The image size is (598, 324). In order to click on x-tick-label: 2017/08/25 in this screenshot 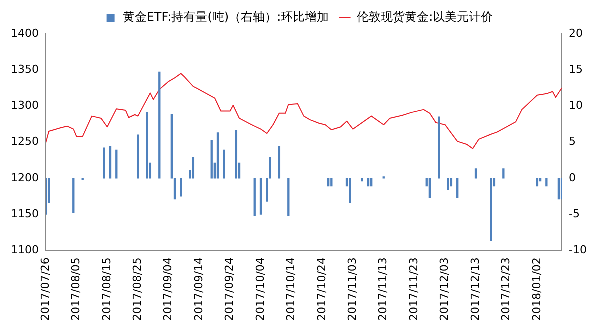, I will do `click(137, 290)`.